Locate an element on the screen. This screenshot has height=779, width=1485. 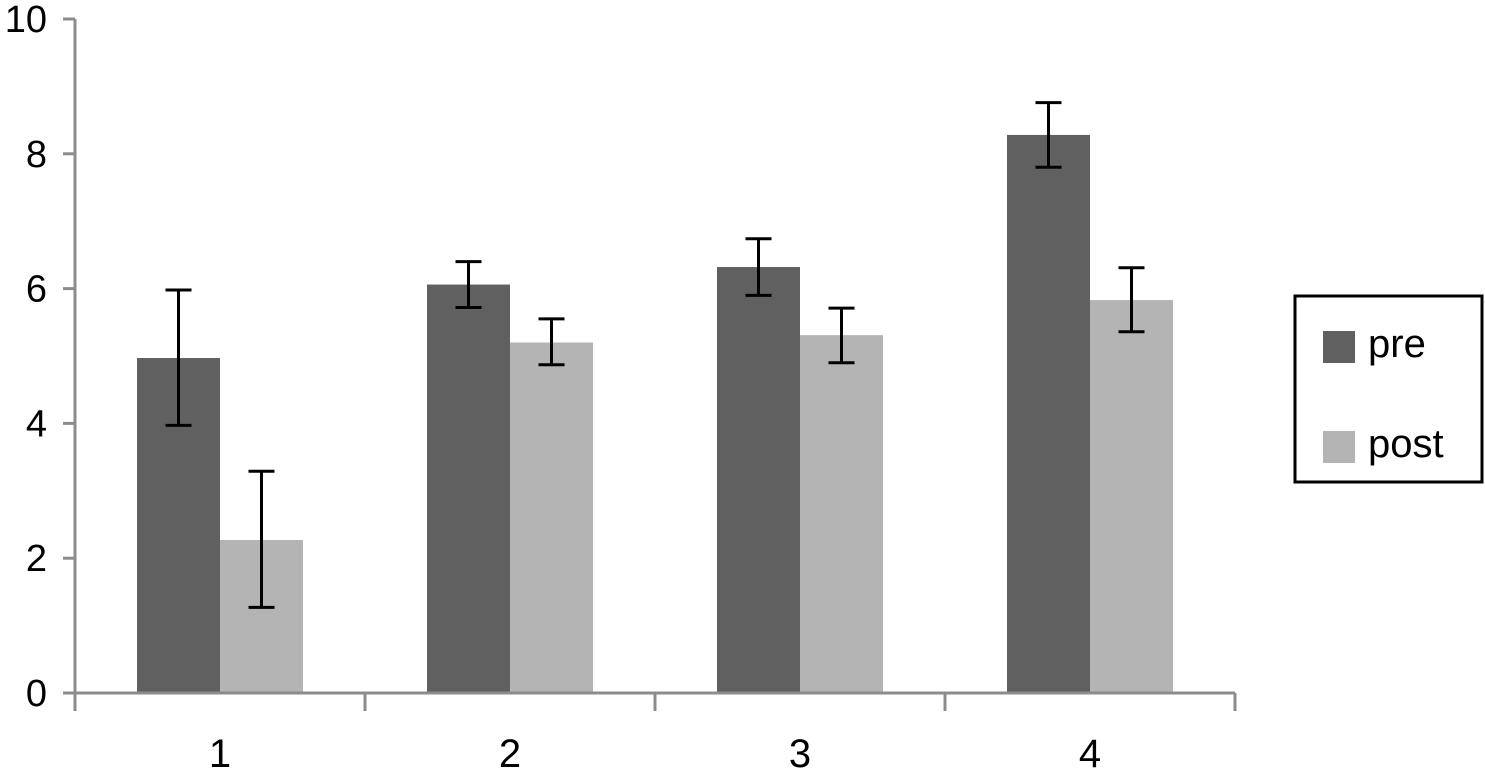
y-tick-label-6: 6 is located at coordinates (36, 290).